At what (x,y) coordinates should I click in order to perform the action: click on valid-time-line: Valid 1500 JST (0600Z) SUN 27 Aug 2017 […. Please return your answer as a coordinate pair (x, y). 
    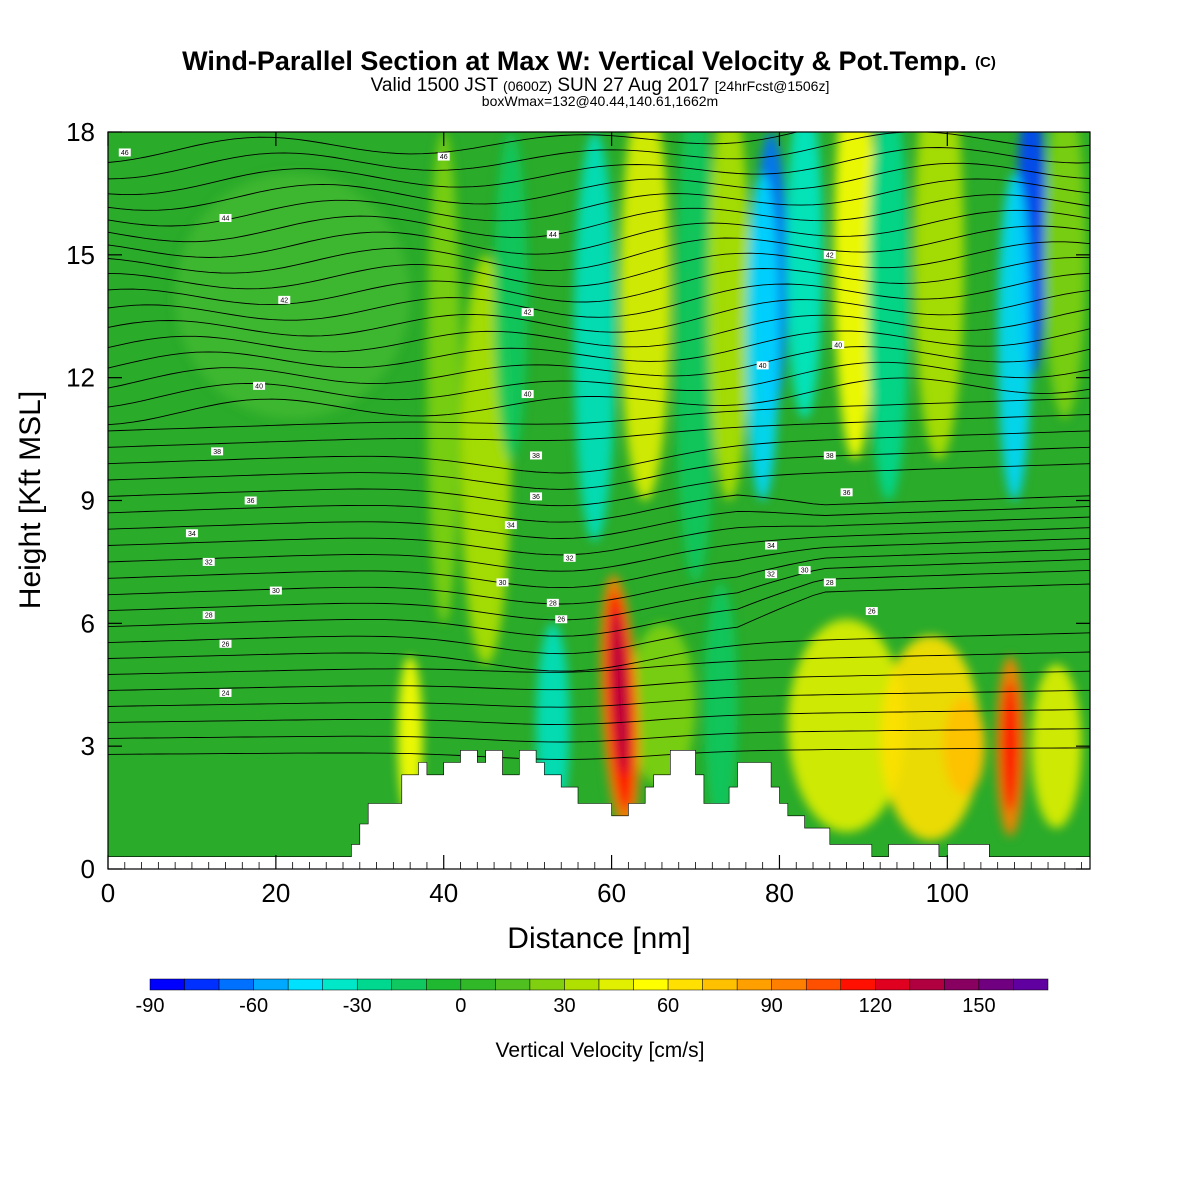
    Looking at the image, I should click on (600, 85).